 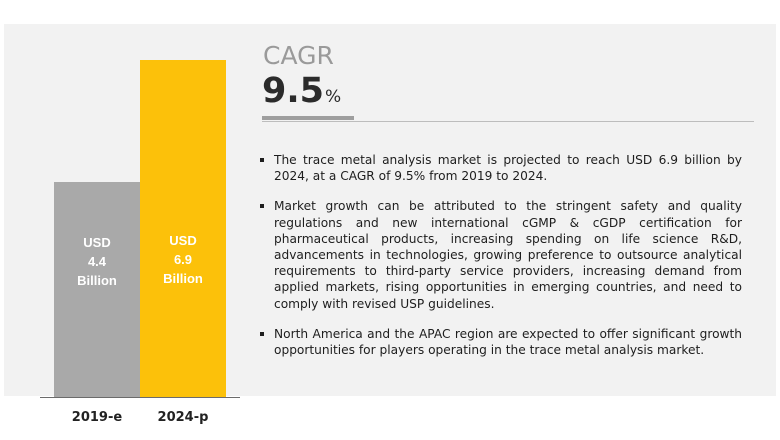 I want to click on axis-strip, so click(x=390, y=418).